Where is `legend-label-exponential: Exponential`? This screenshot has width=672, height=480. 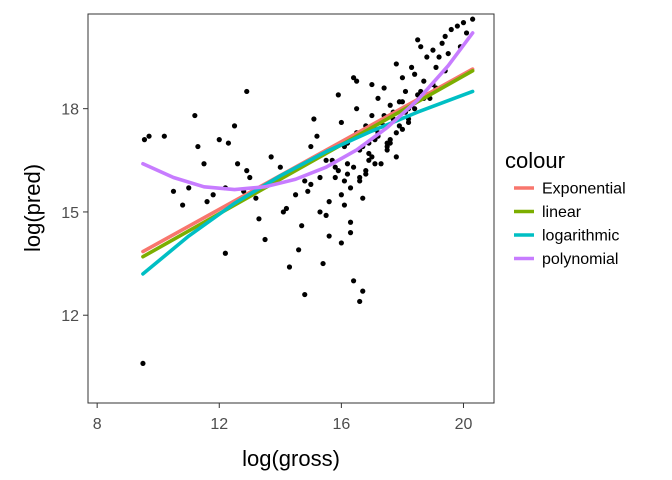
legend-label-exponential: Exponential is located at coordinates (584, 189).